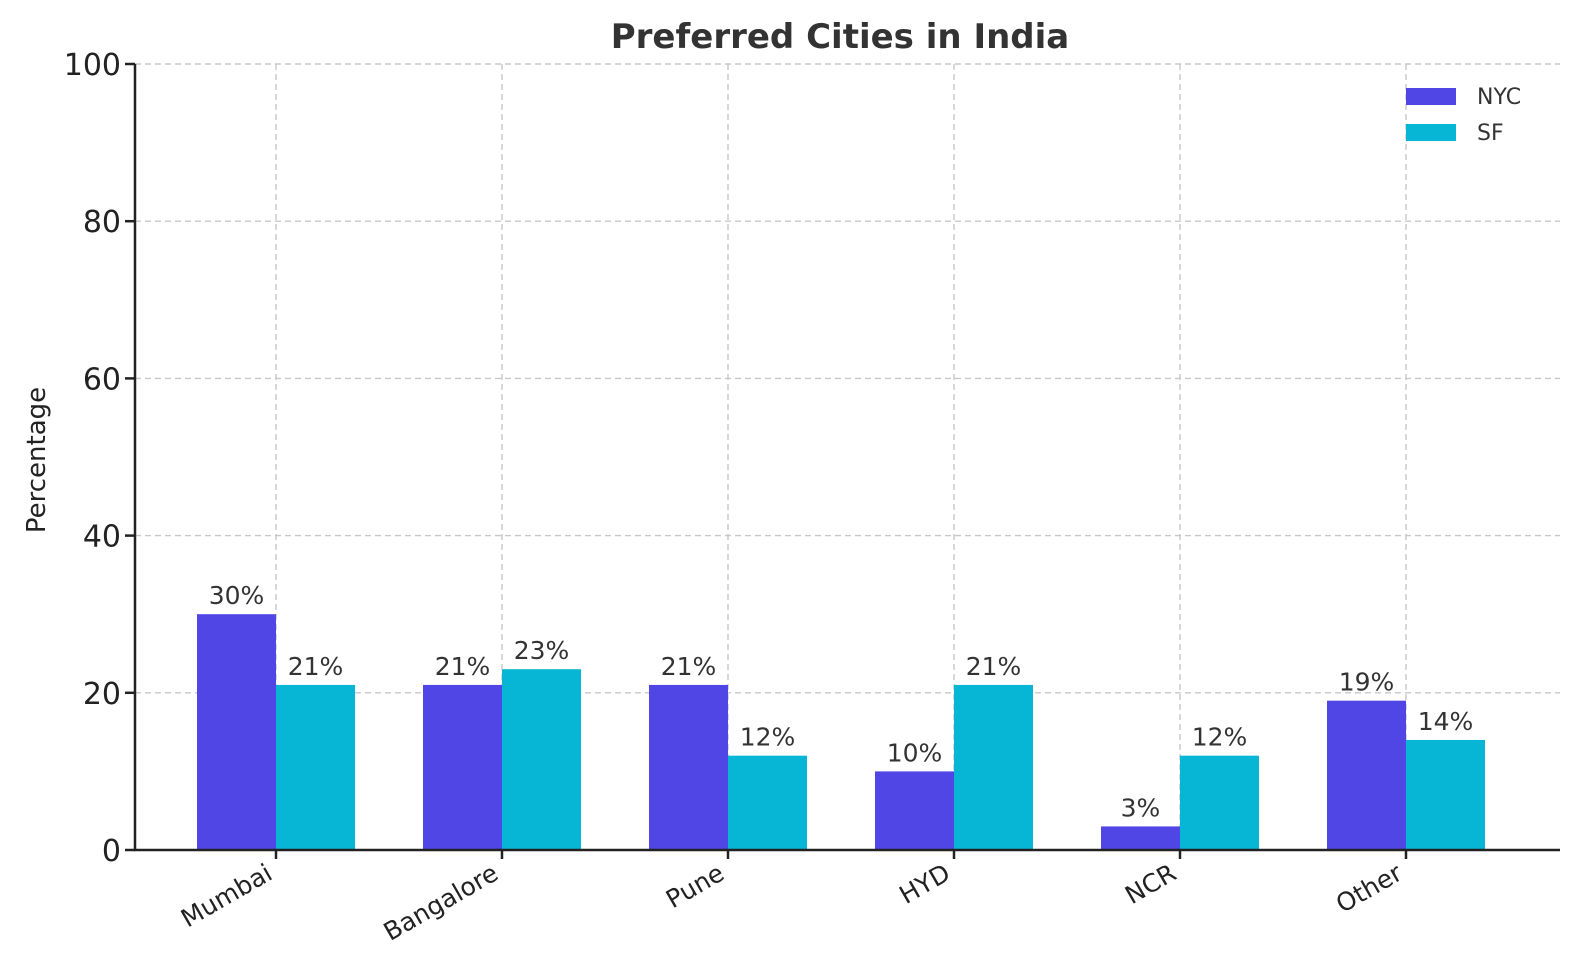 This screenshot has height=980, width=1580. What do you see at coordinates (1219, 802) in the screenshot?
I see `bar-sf-ncr` at bounding box center [1219, 802].